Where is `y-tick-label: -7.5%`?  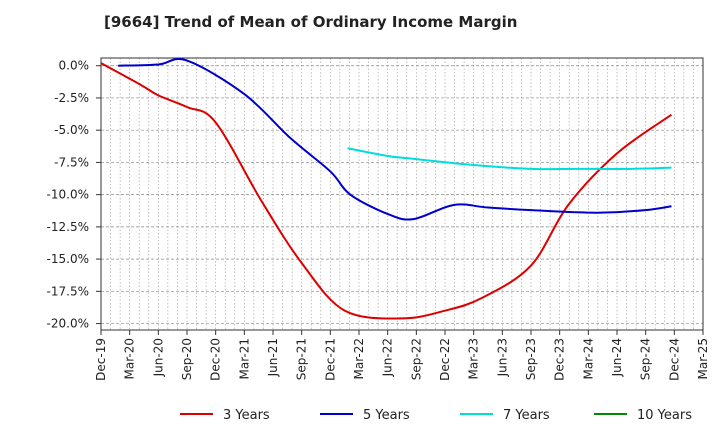 y-tick-label: -7.5% is located at coordinates (71, 162).